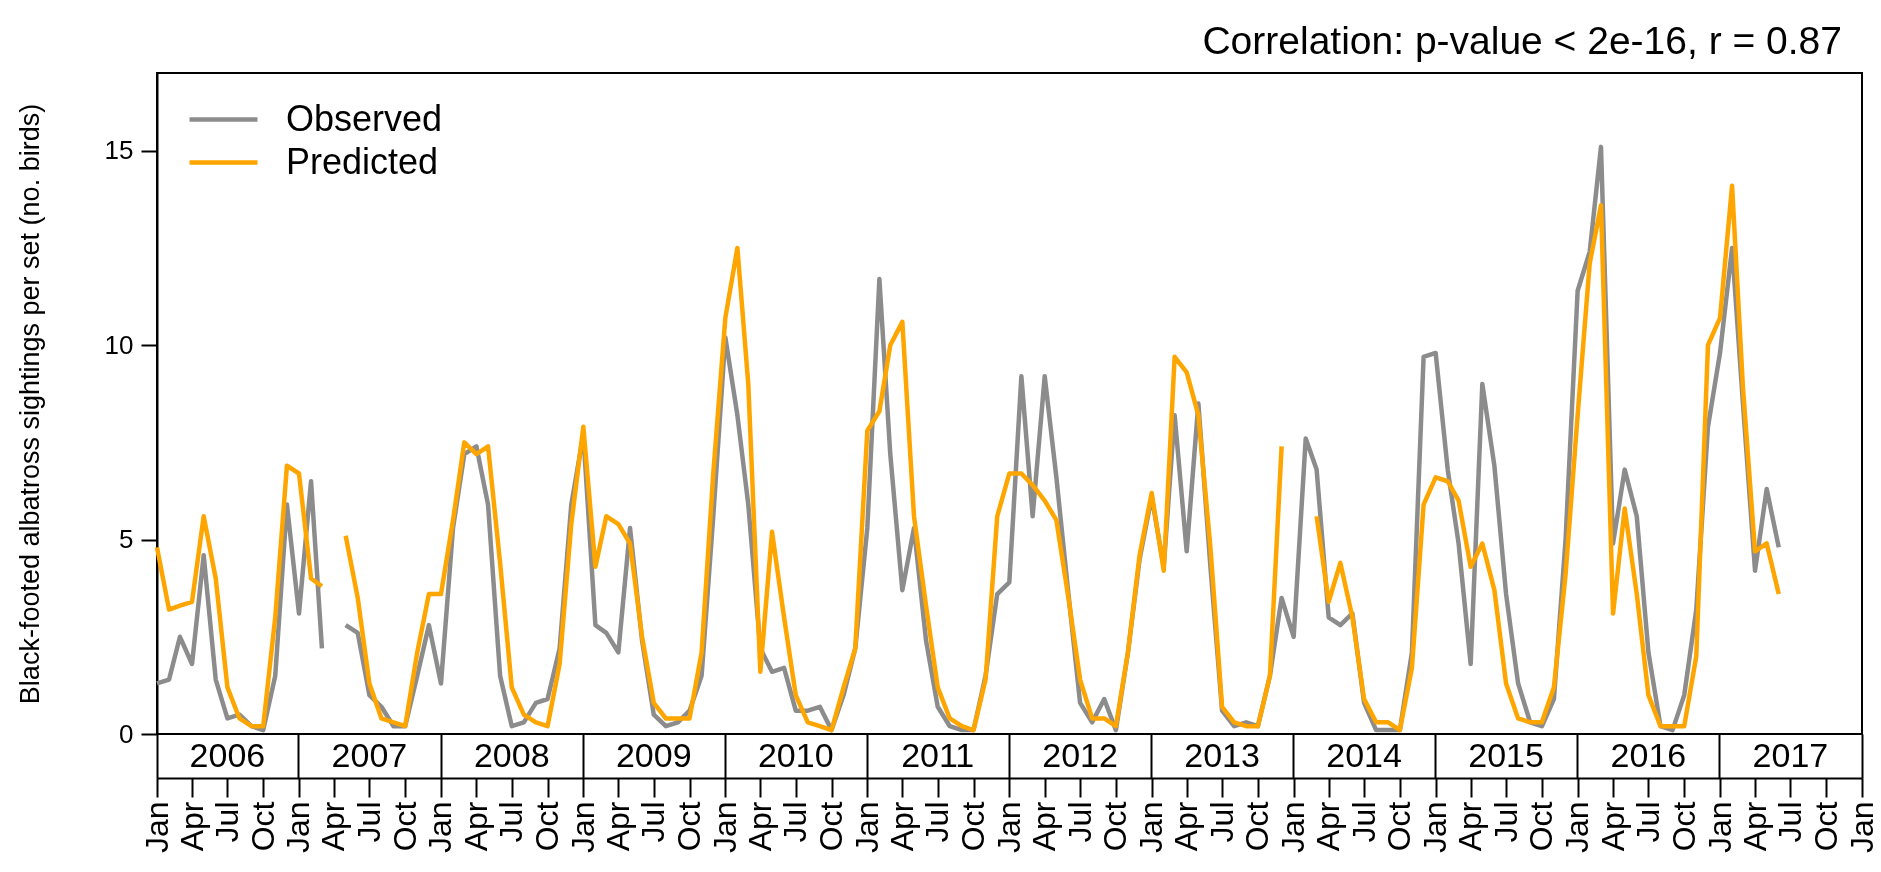 This screenshot has height=872, width=1881. Describe the element at coordinates (126, 539) in the screenshot. I see `y-tick-label: 5` at that location.